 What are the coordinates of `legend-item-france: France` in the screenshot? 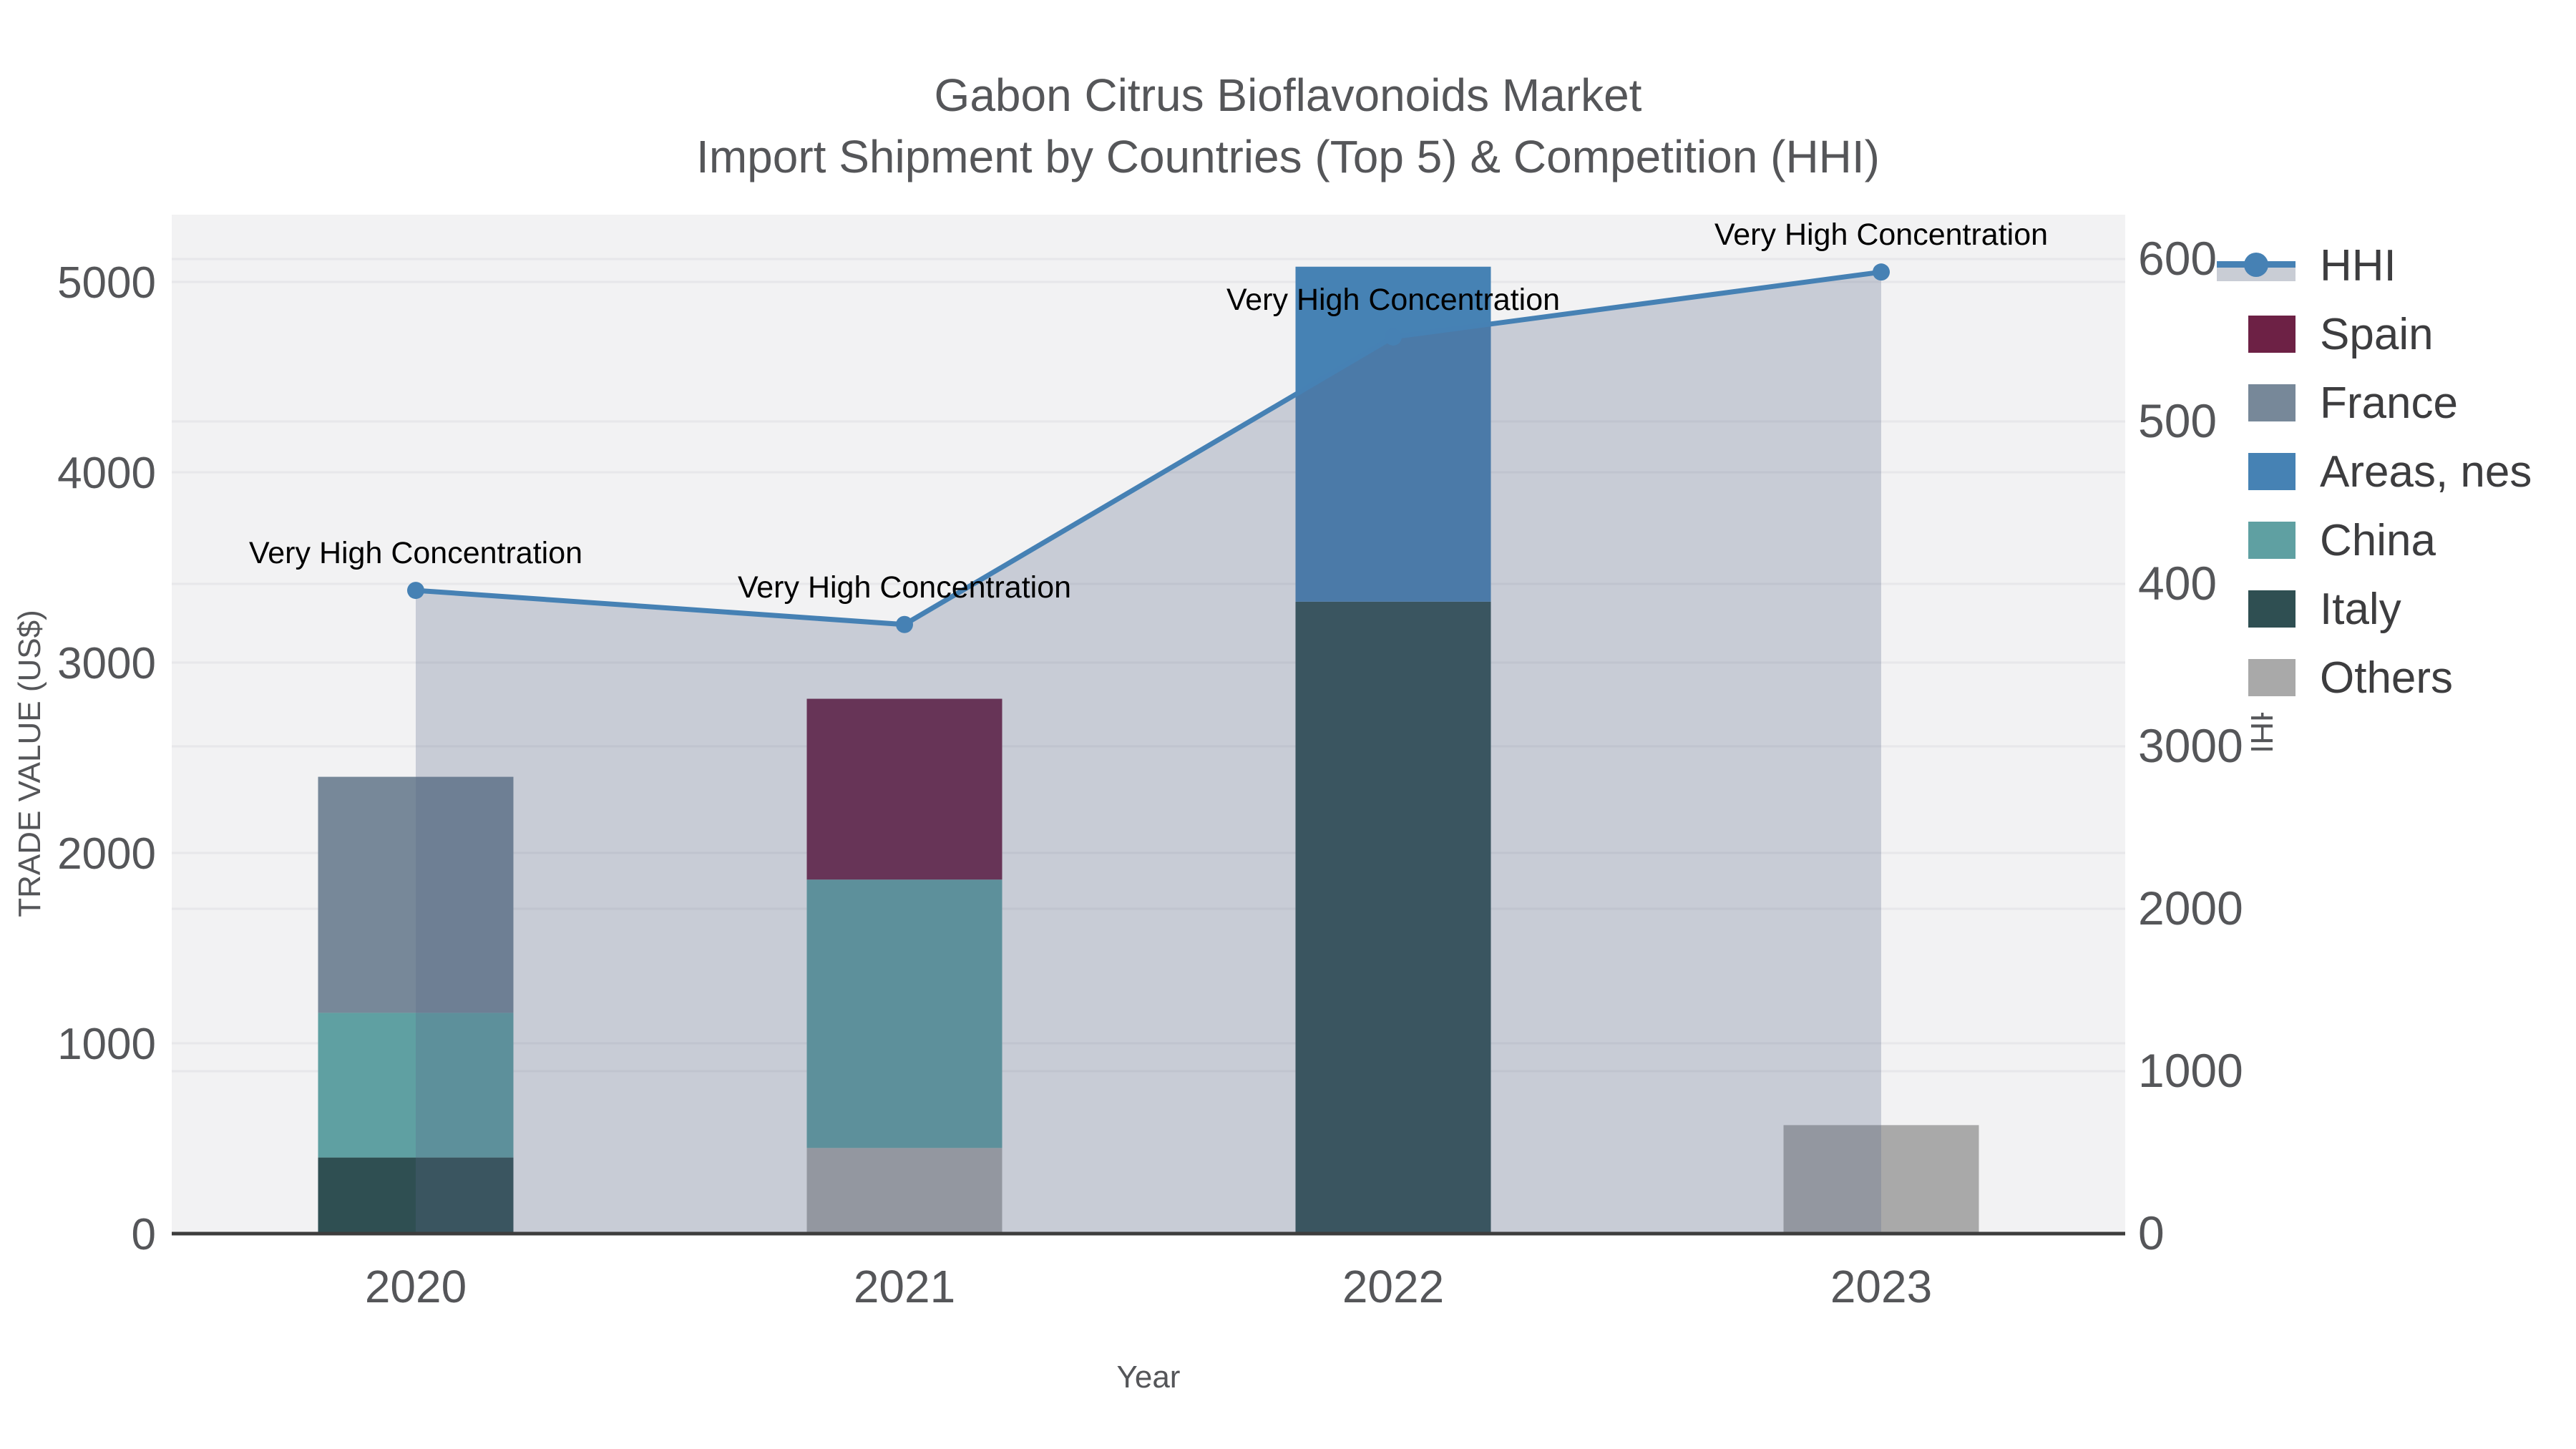 It's located at (2396, 402).